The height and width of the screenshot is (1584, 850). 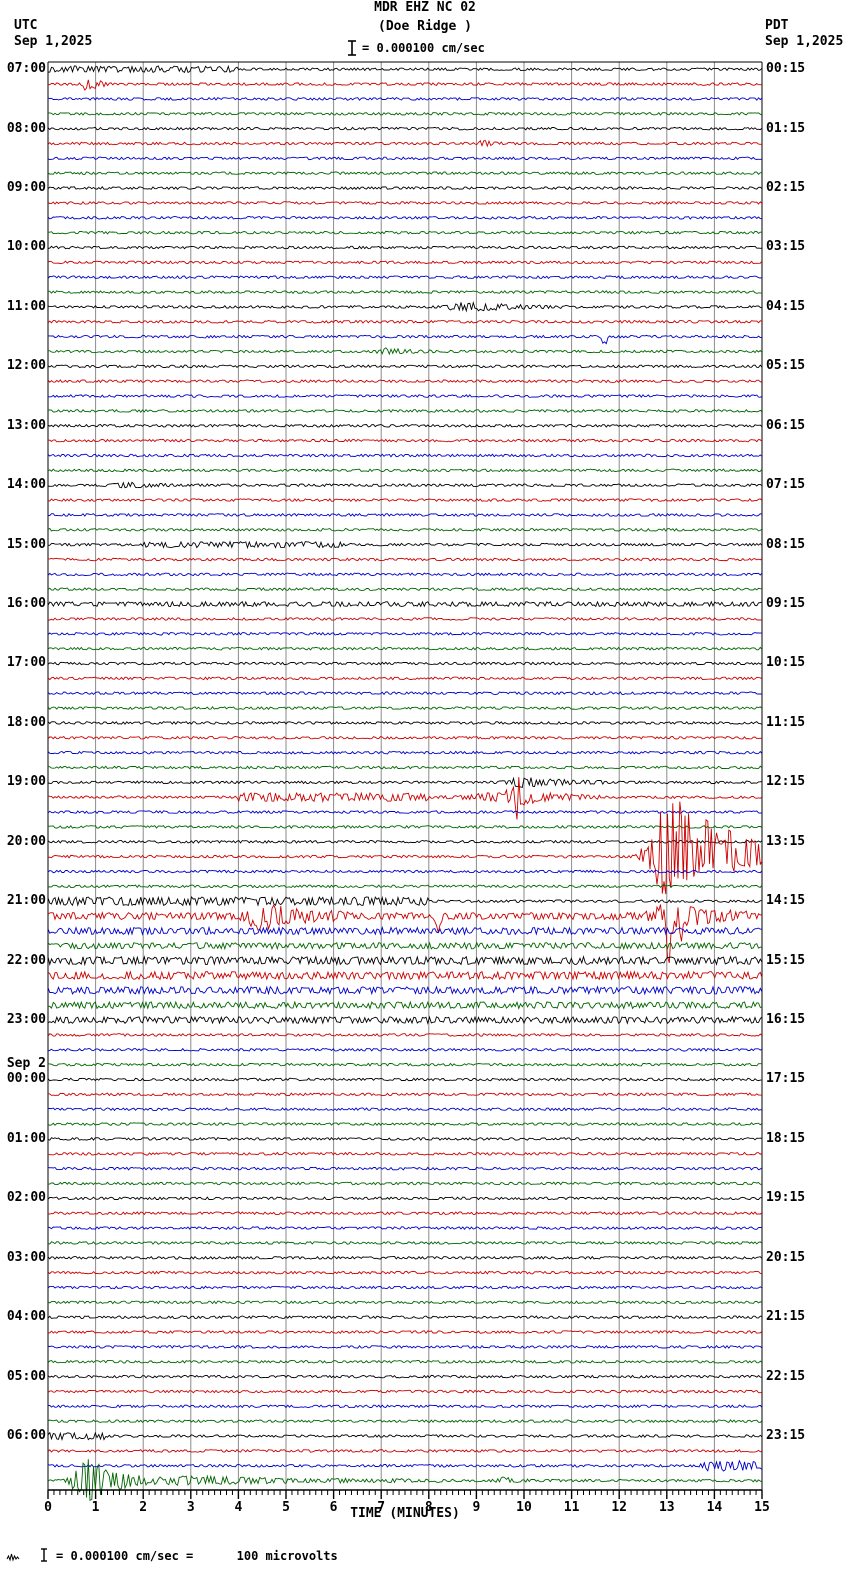 I want to click on left-date-label: Sep 1,2025, so click(x=53, y=41).